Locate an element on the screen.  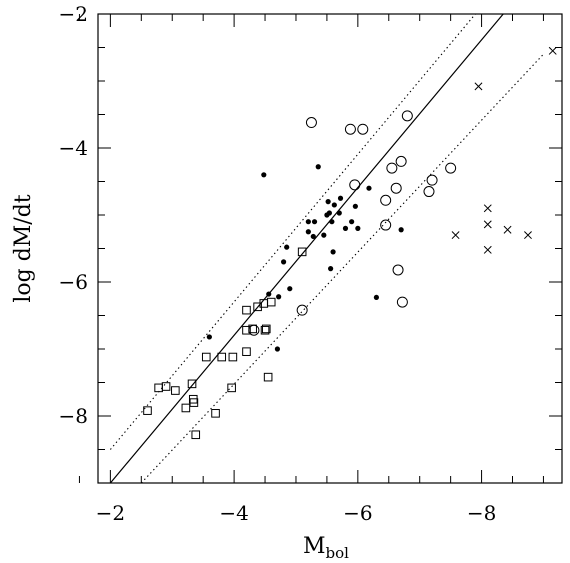
y-tick-label: −4 is located at coordinates (73, 148).